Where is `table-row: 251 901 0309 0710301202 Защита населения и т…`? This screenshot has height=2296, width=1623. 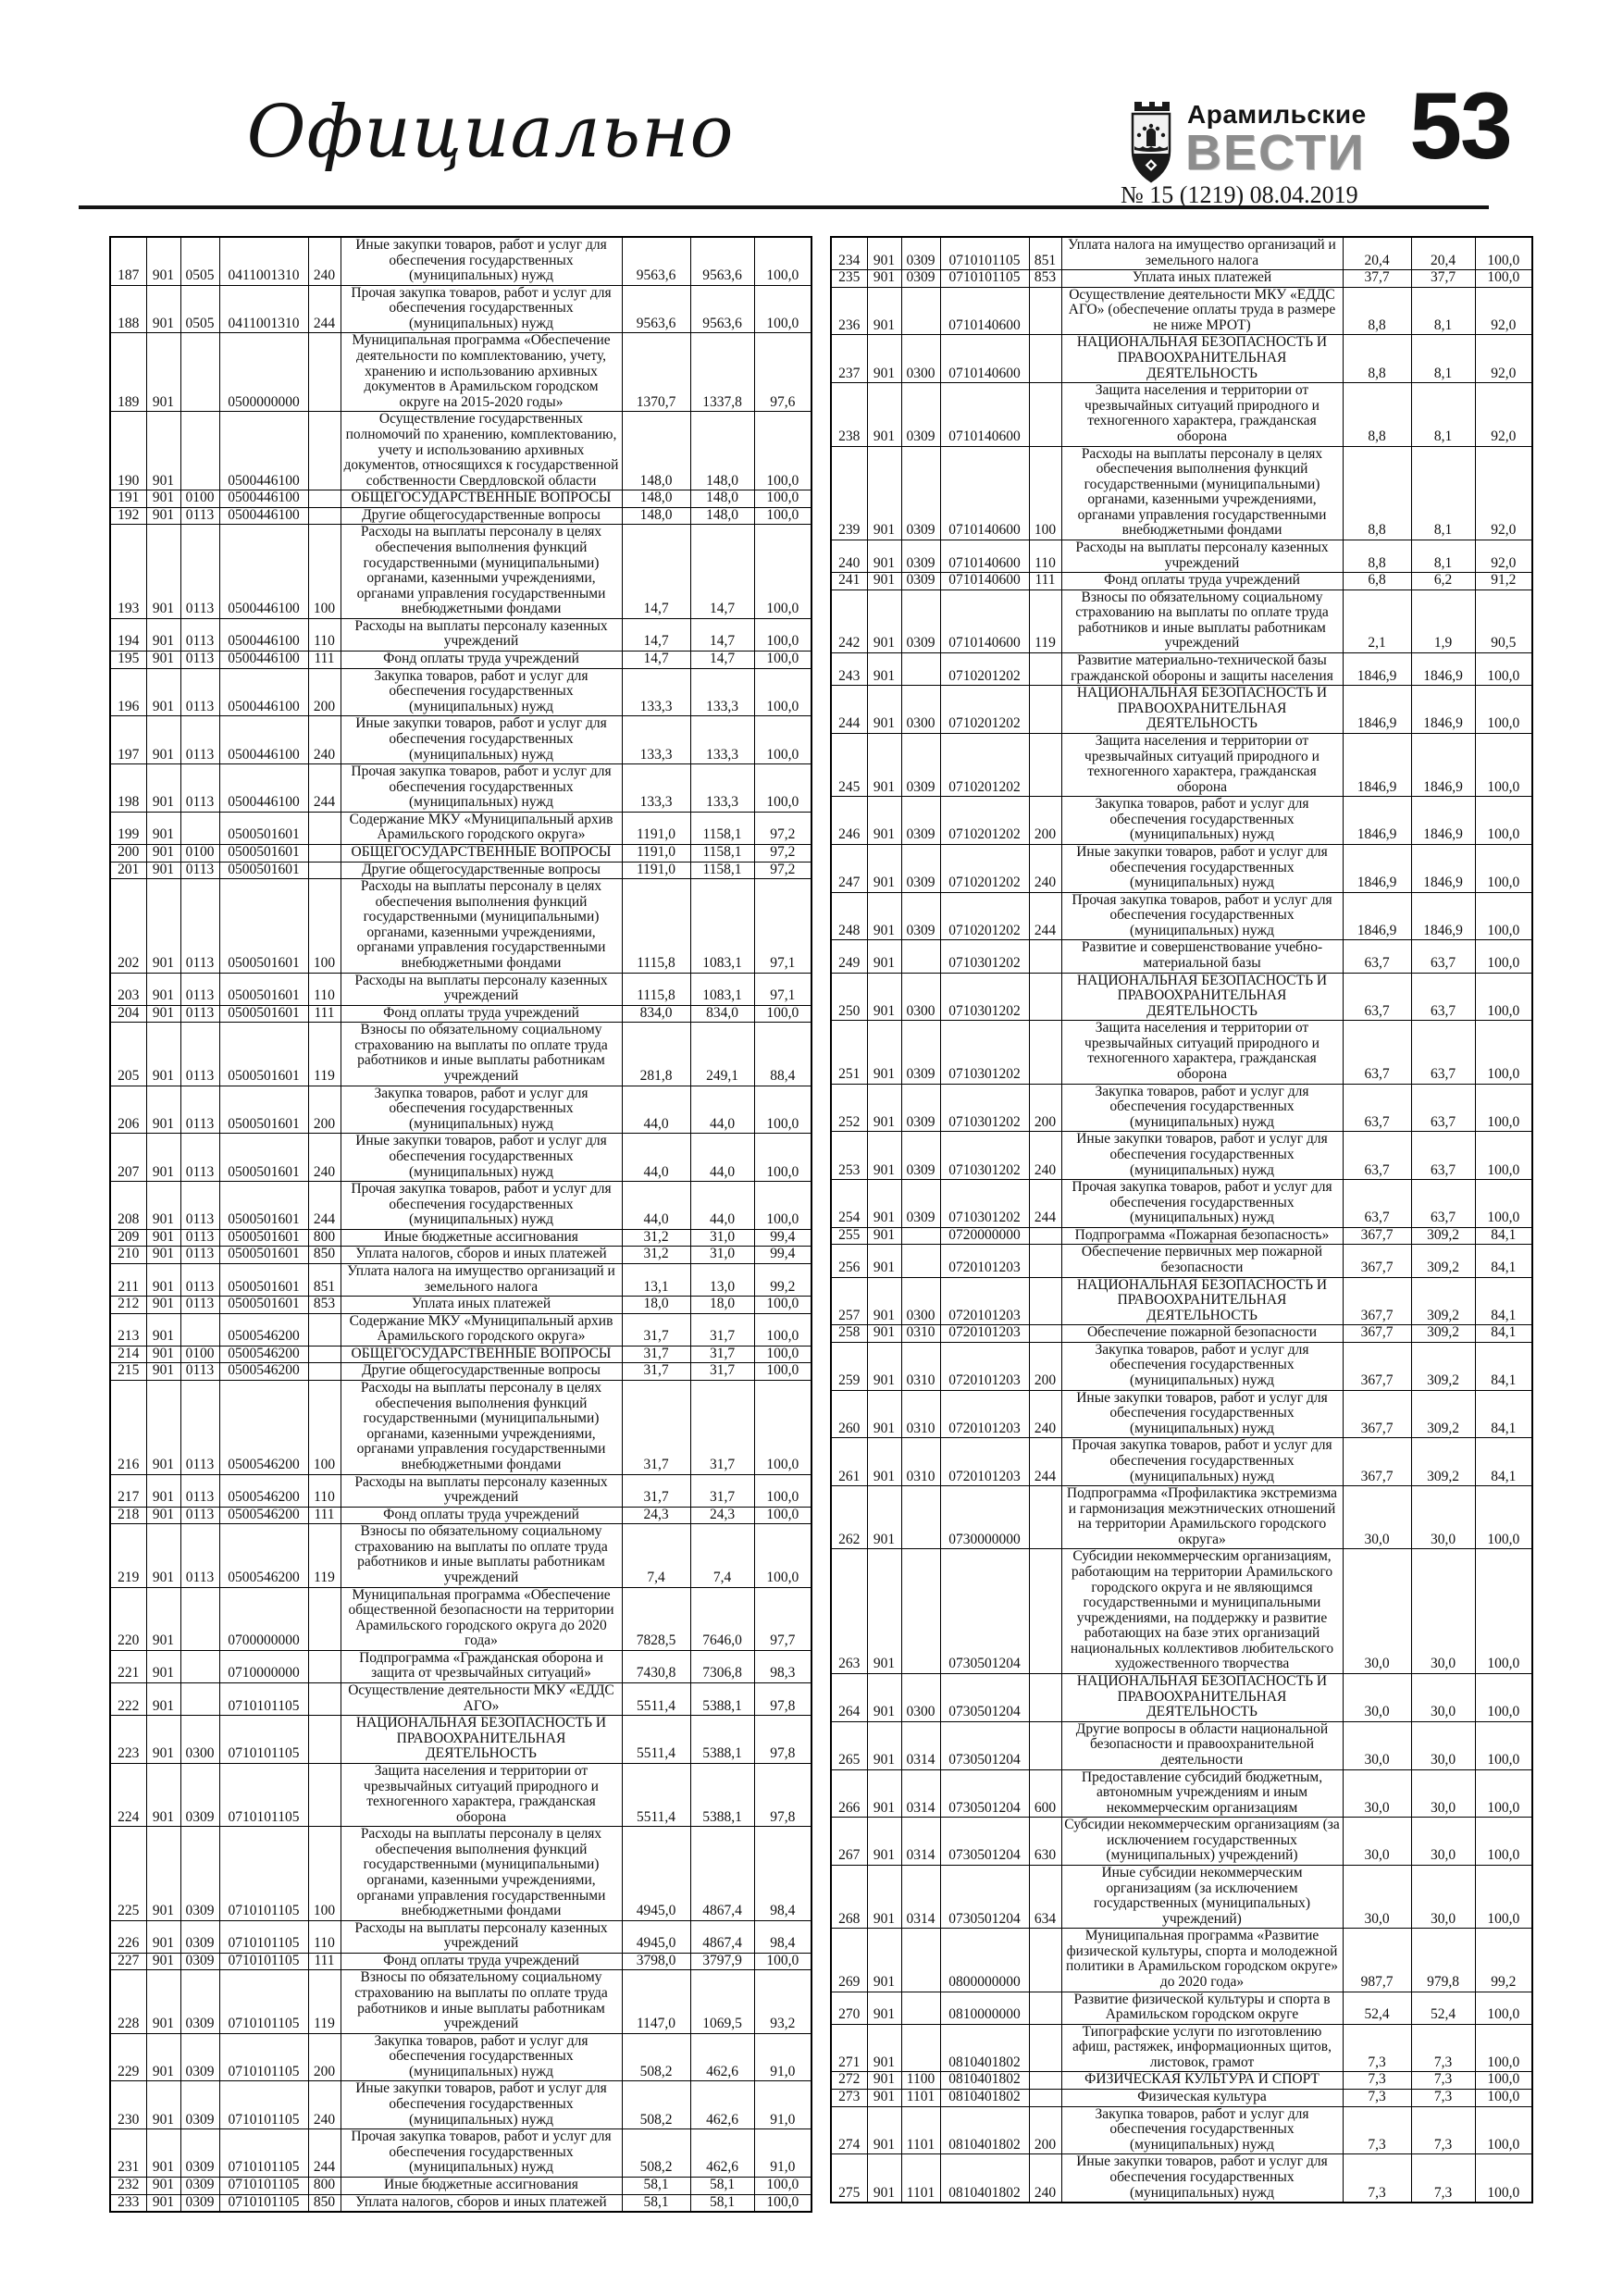
table-row: 251 901 0309 0710301202 Защита населения и т… is located at coordinates (1181, 1053).